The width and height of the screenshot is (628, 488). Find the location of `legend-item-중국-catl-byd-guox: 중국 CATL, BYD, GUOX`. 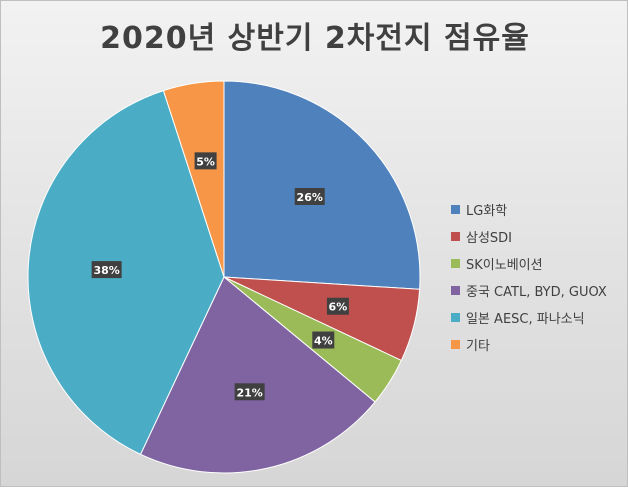

legend-item-중국-catl-byd-guox: 중국 CATL, BYD, GUOX is located at coordinates (529, 290).